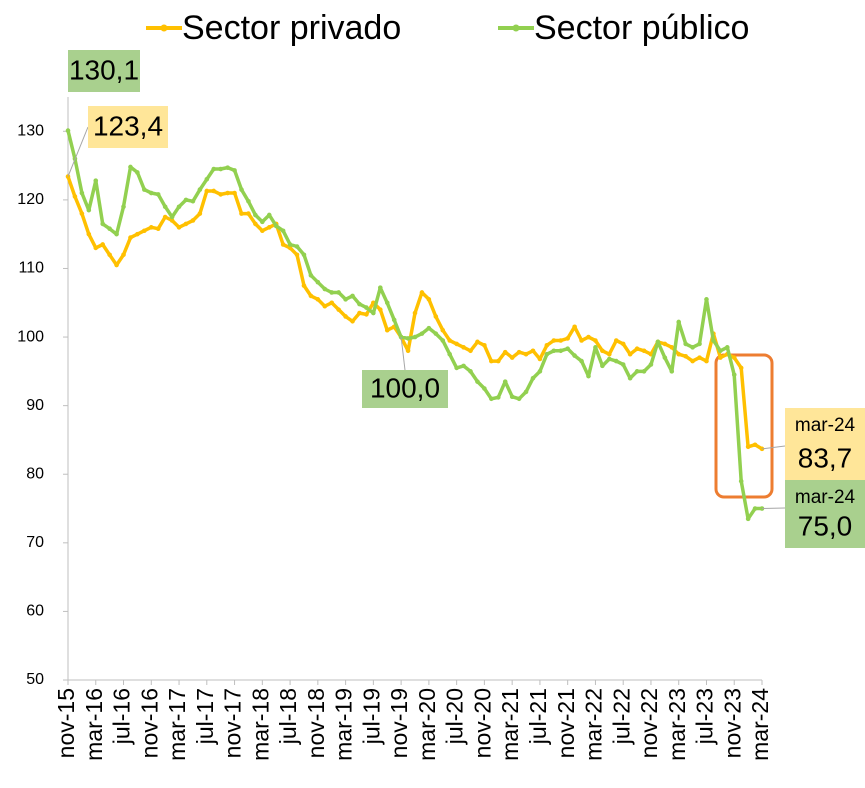 This screenshot has height=788, width=865. Describe the element at coordinates (177, 724) in the screenshot. I see `x-tick-label: mar-17` at that location.